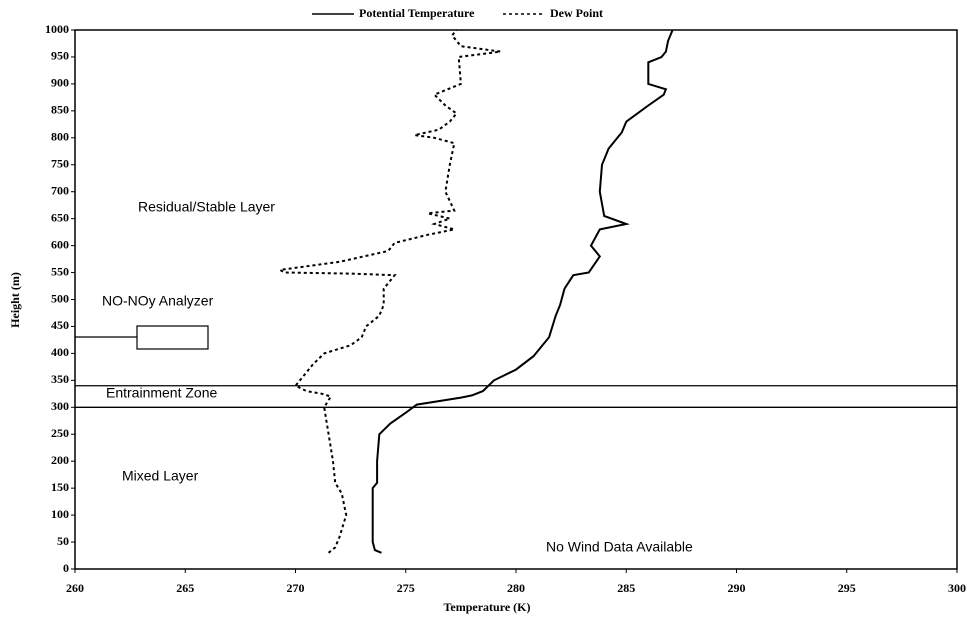 This screenshot has height=622, width=971. I want to click on y-tick-label: 700, so click(60, 190).